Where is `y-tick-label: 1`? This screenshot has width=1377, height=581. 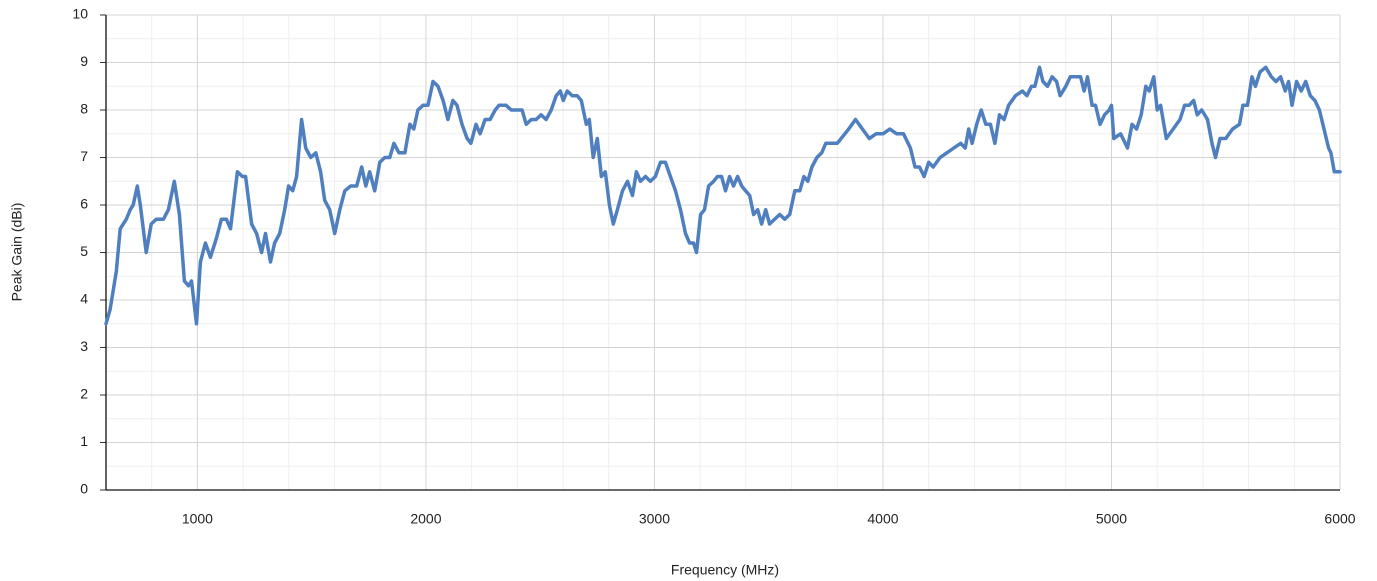
y-tick-label: 1 is located at coordinates (84, 441).